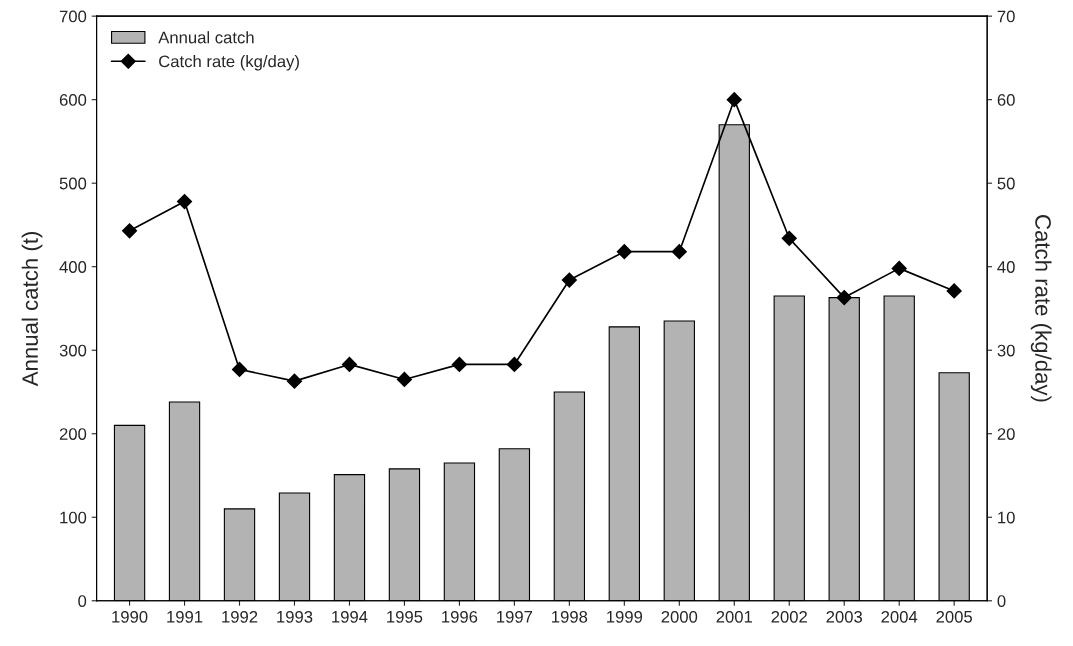 The width and height of the screenshot is (1073, 646). Describe the element at coordinates (679, 616) in the screenshot. I see `x-tick-label: 2000` at that location.